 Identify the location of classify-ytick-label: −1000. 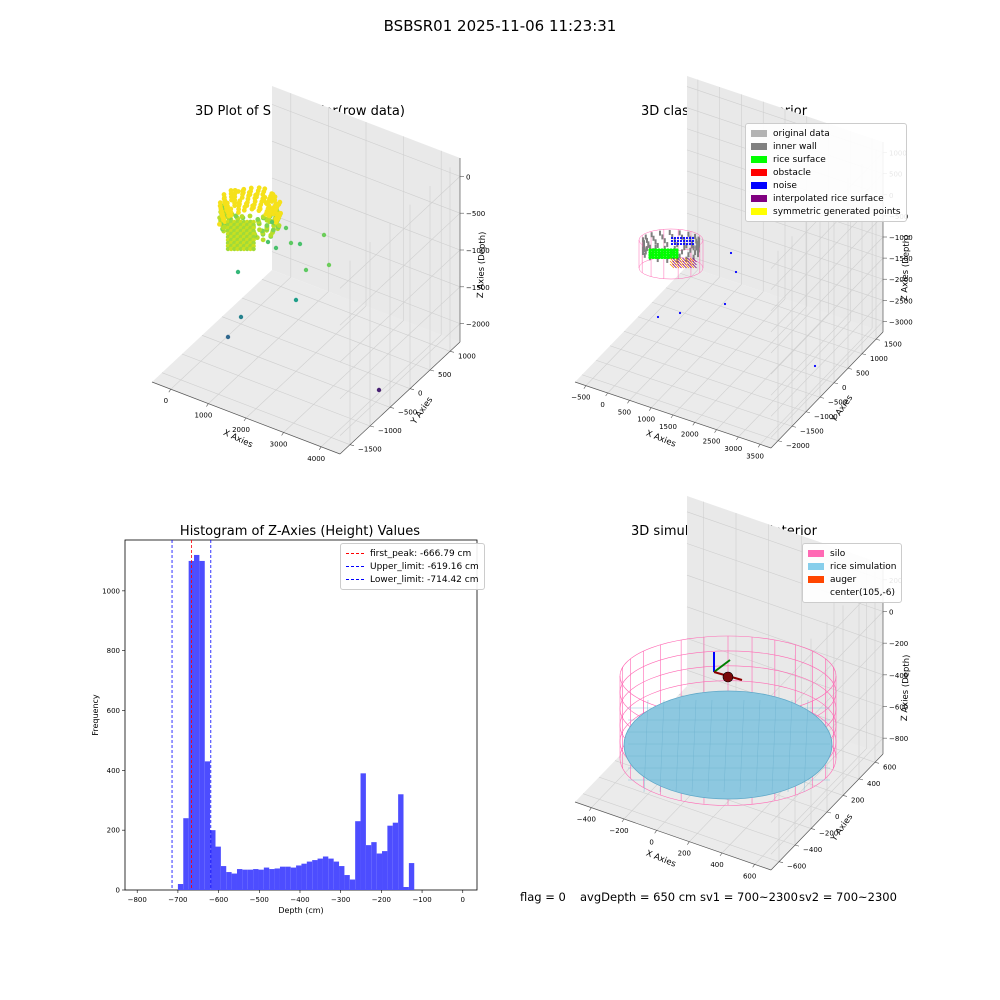
(826, 417).